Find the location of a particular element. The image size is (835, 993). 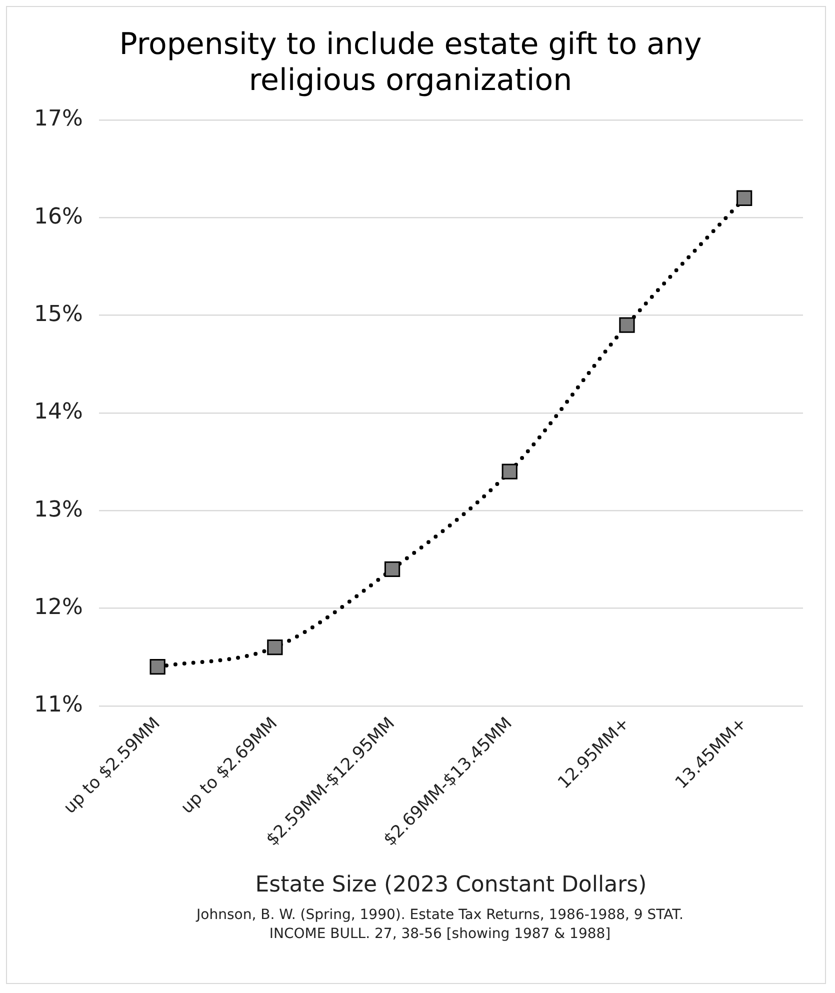

y-tick-label: 15% is located at coordinates (58, 315).